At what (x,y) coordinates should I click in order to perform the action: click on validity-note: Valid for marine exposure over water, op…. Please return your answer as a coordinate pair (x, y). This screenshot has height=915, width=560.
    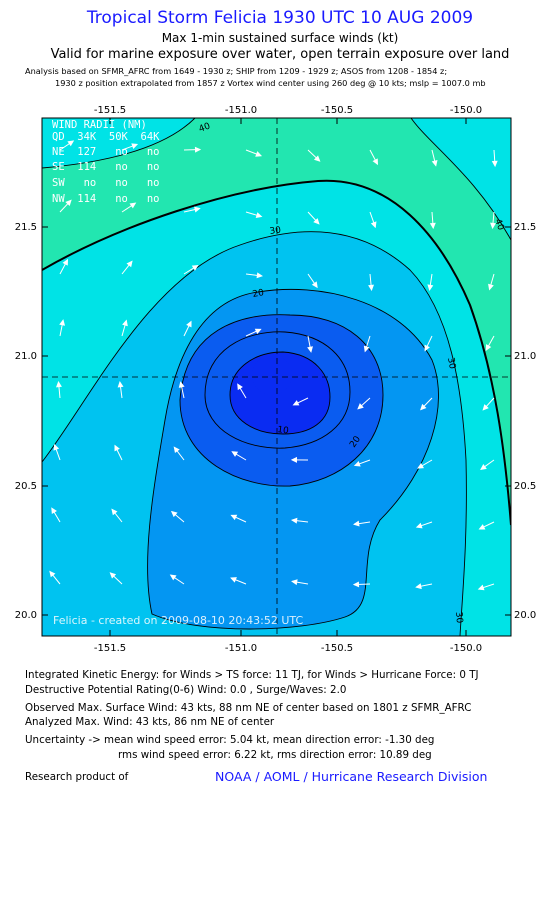
    Looking at the image, I should click on (280, 54).